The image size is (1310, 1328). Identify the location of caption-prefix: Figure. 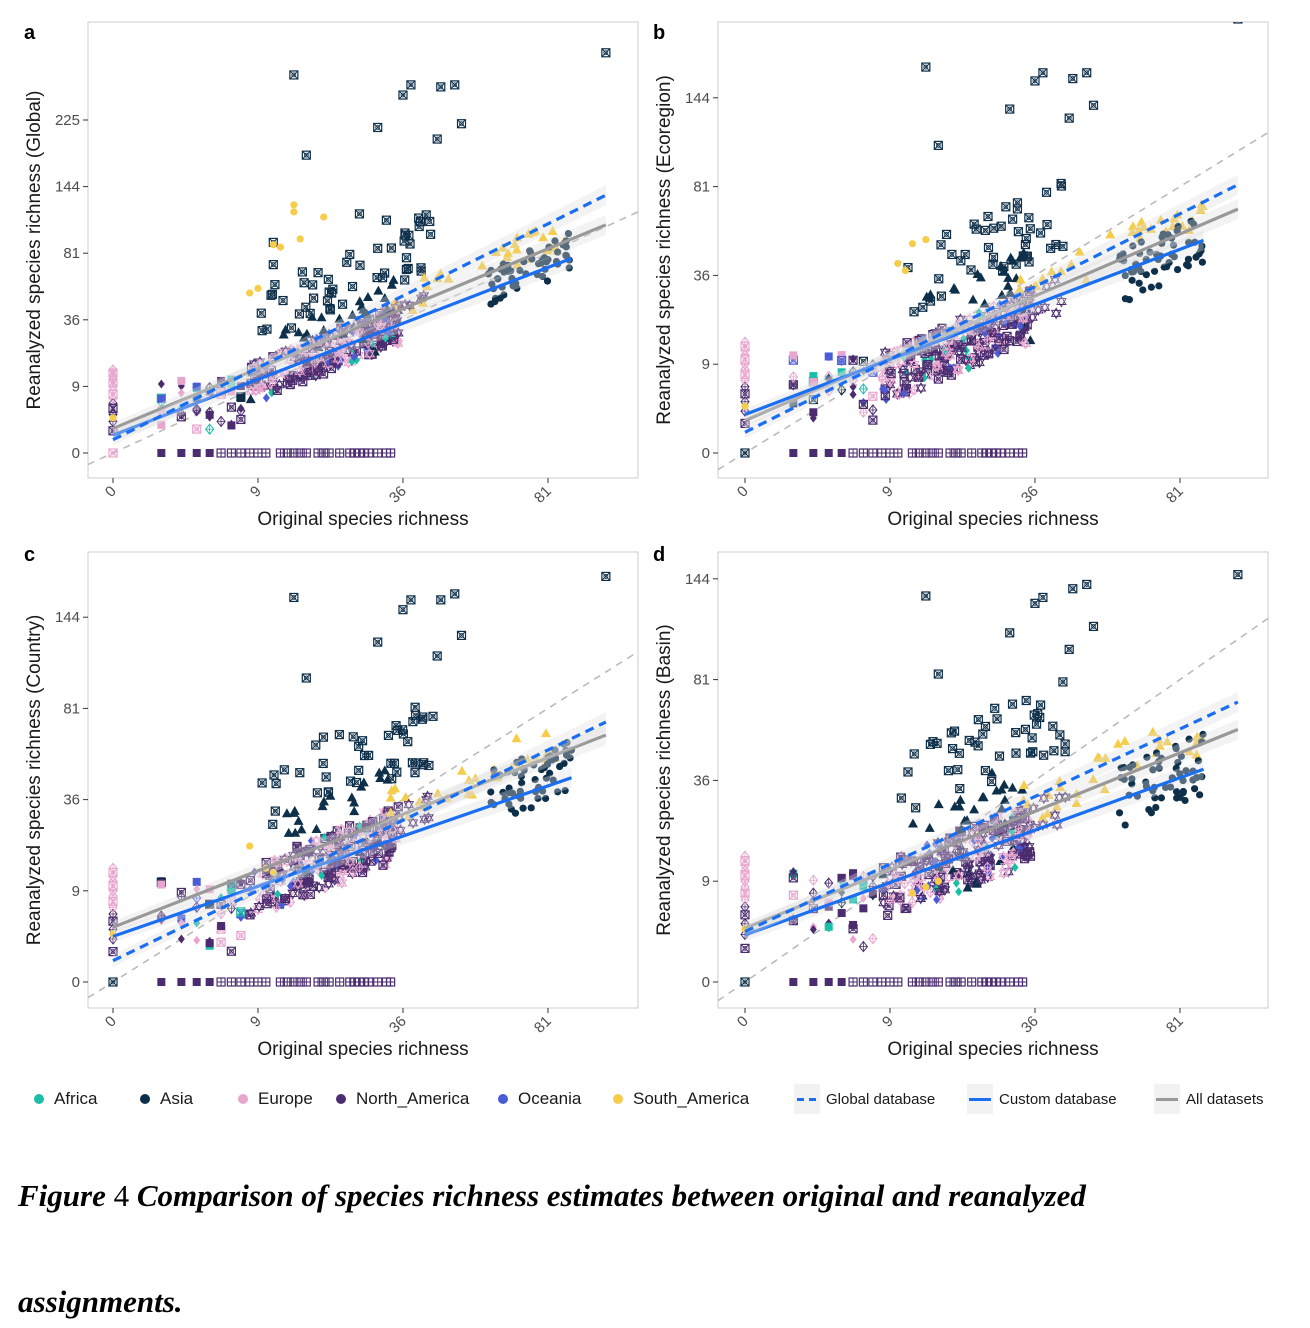
(62, 1195).